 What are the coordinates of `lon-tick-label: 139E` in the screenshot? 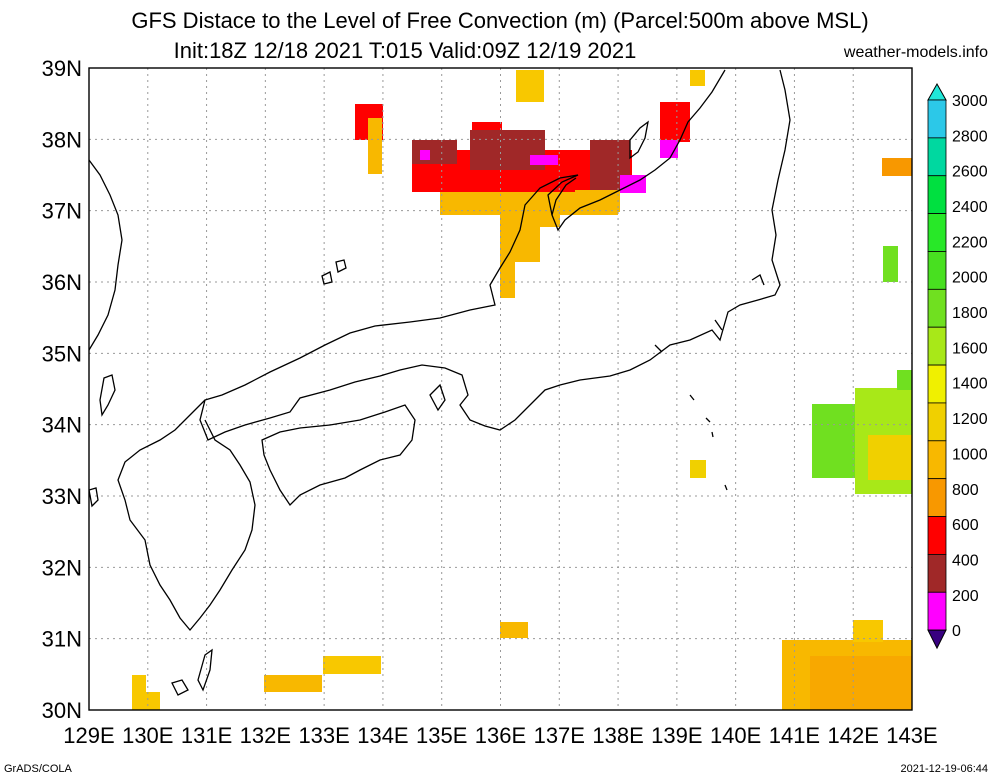 It's located at (676, 735).